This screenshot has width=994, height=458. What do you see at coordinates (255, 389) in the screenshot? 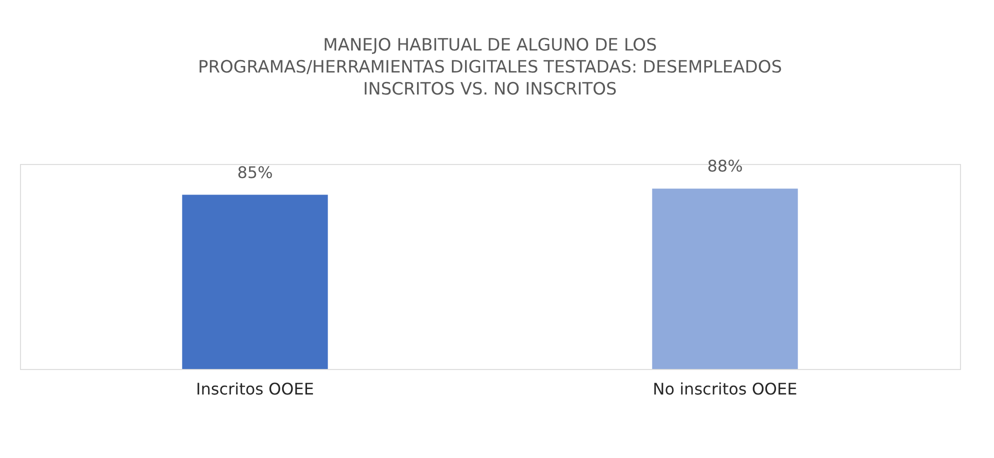
I see `x-tick-label: Inscritos OOEE` at bounding box center [255, 389].